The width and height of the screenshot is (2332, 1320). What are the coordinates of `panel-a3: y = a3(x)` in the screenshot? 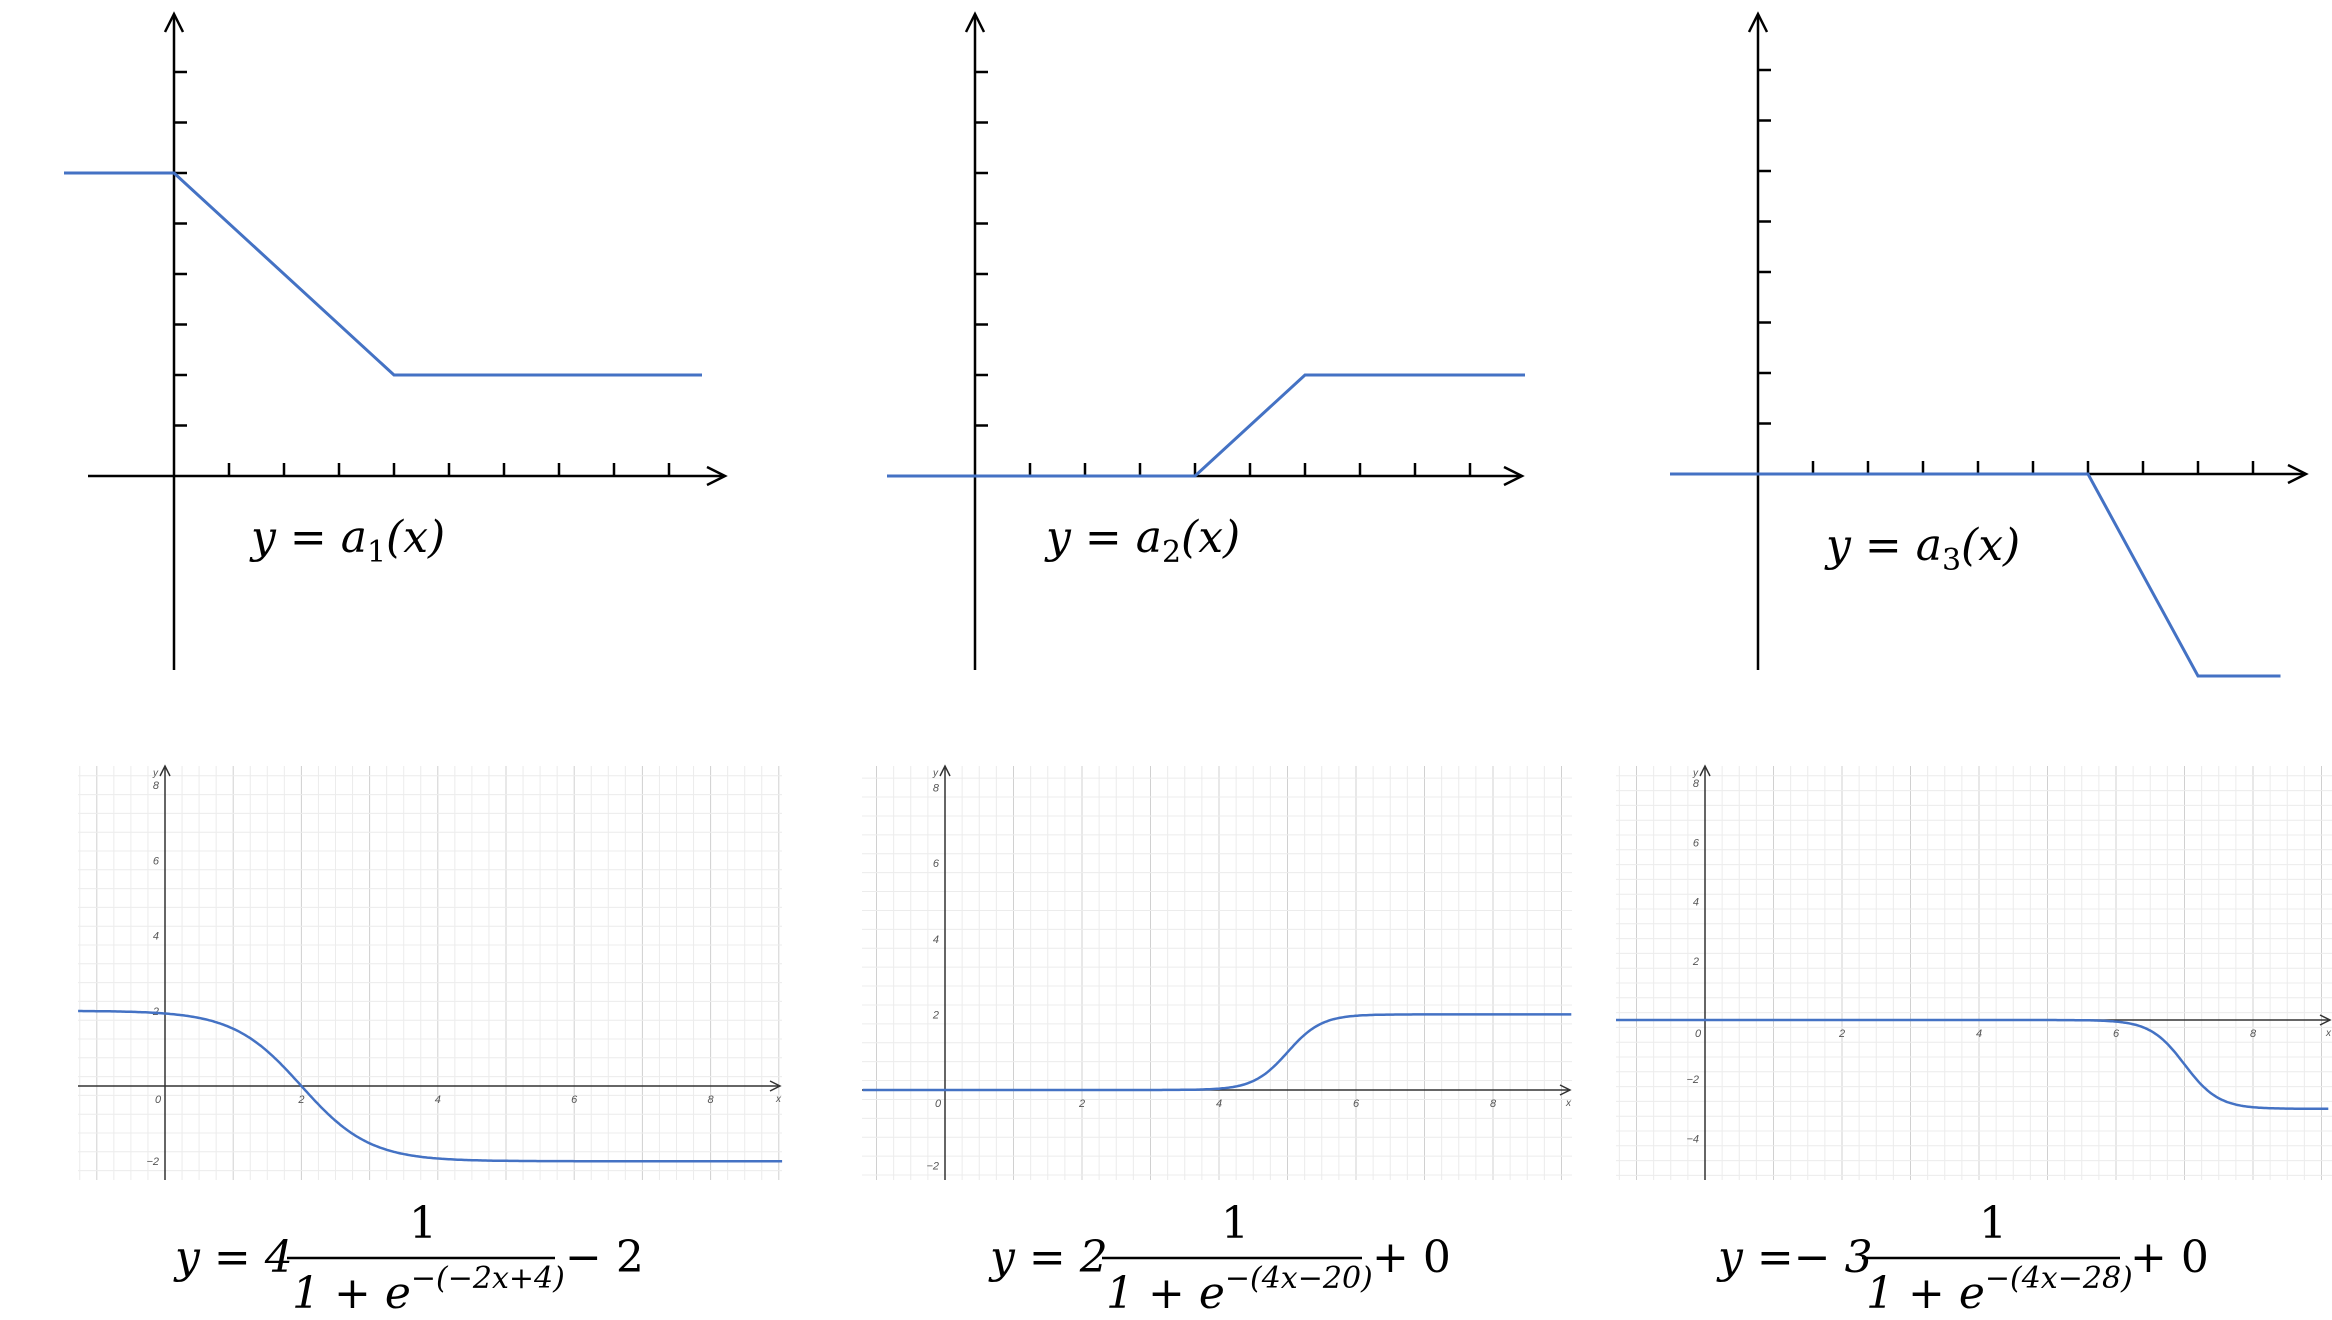 It's located at (1989, 344).